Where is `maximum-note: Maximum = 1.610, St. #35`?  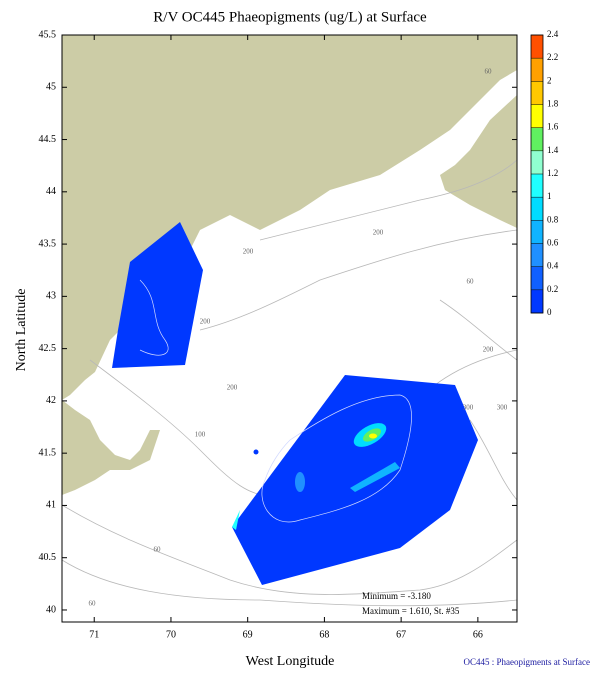 maximum-note: Maximum = 1.610, St. #35 is located at coordinates (411, 611).